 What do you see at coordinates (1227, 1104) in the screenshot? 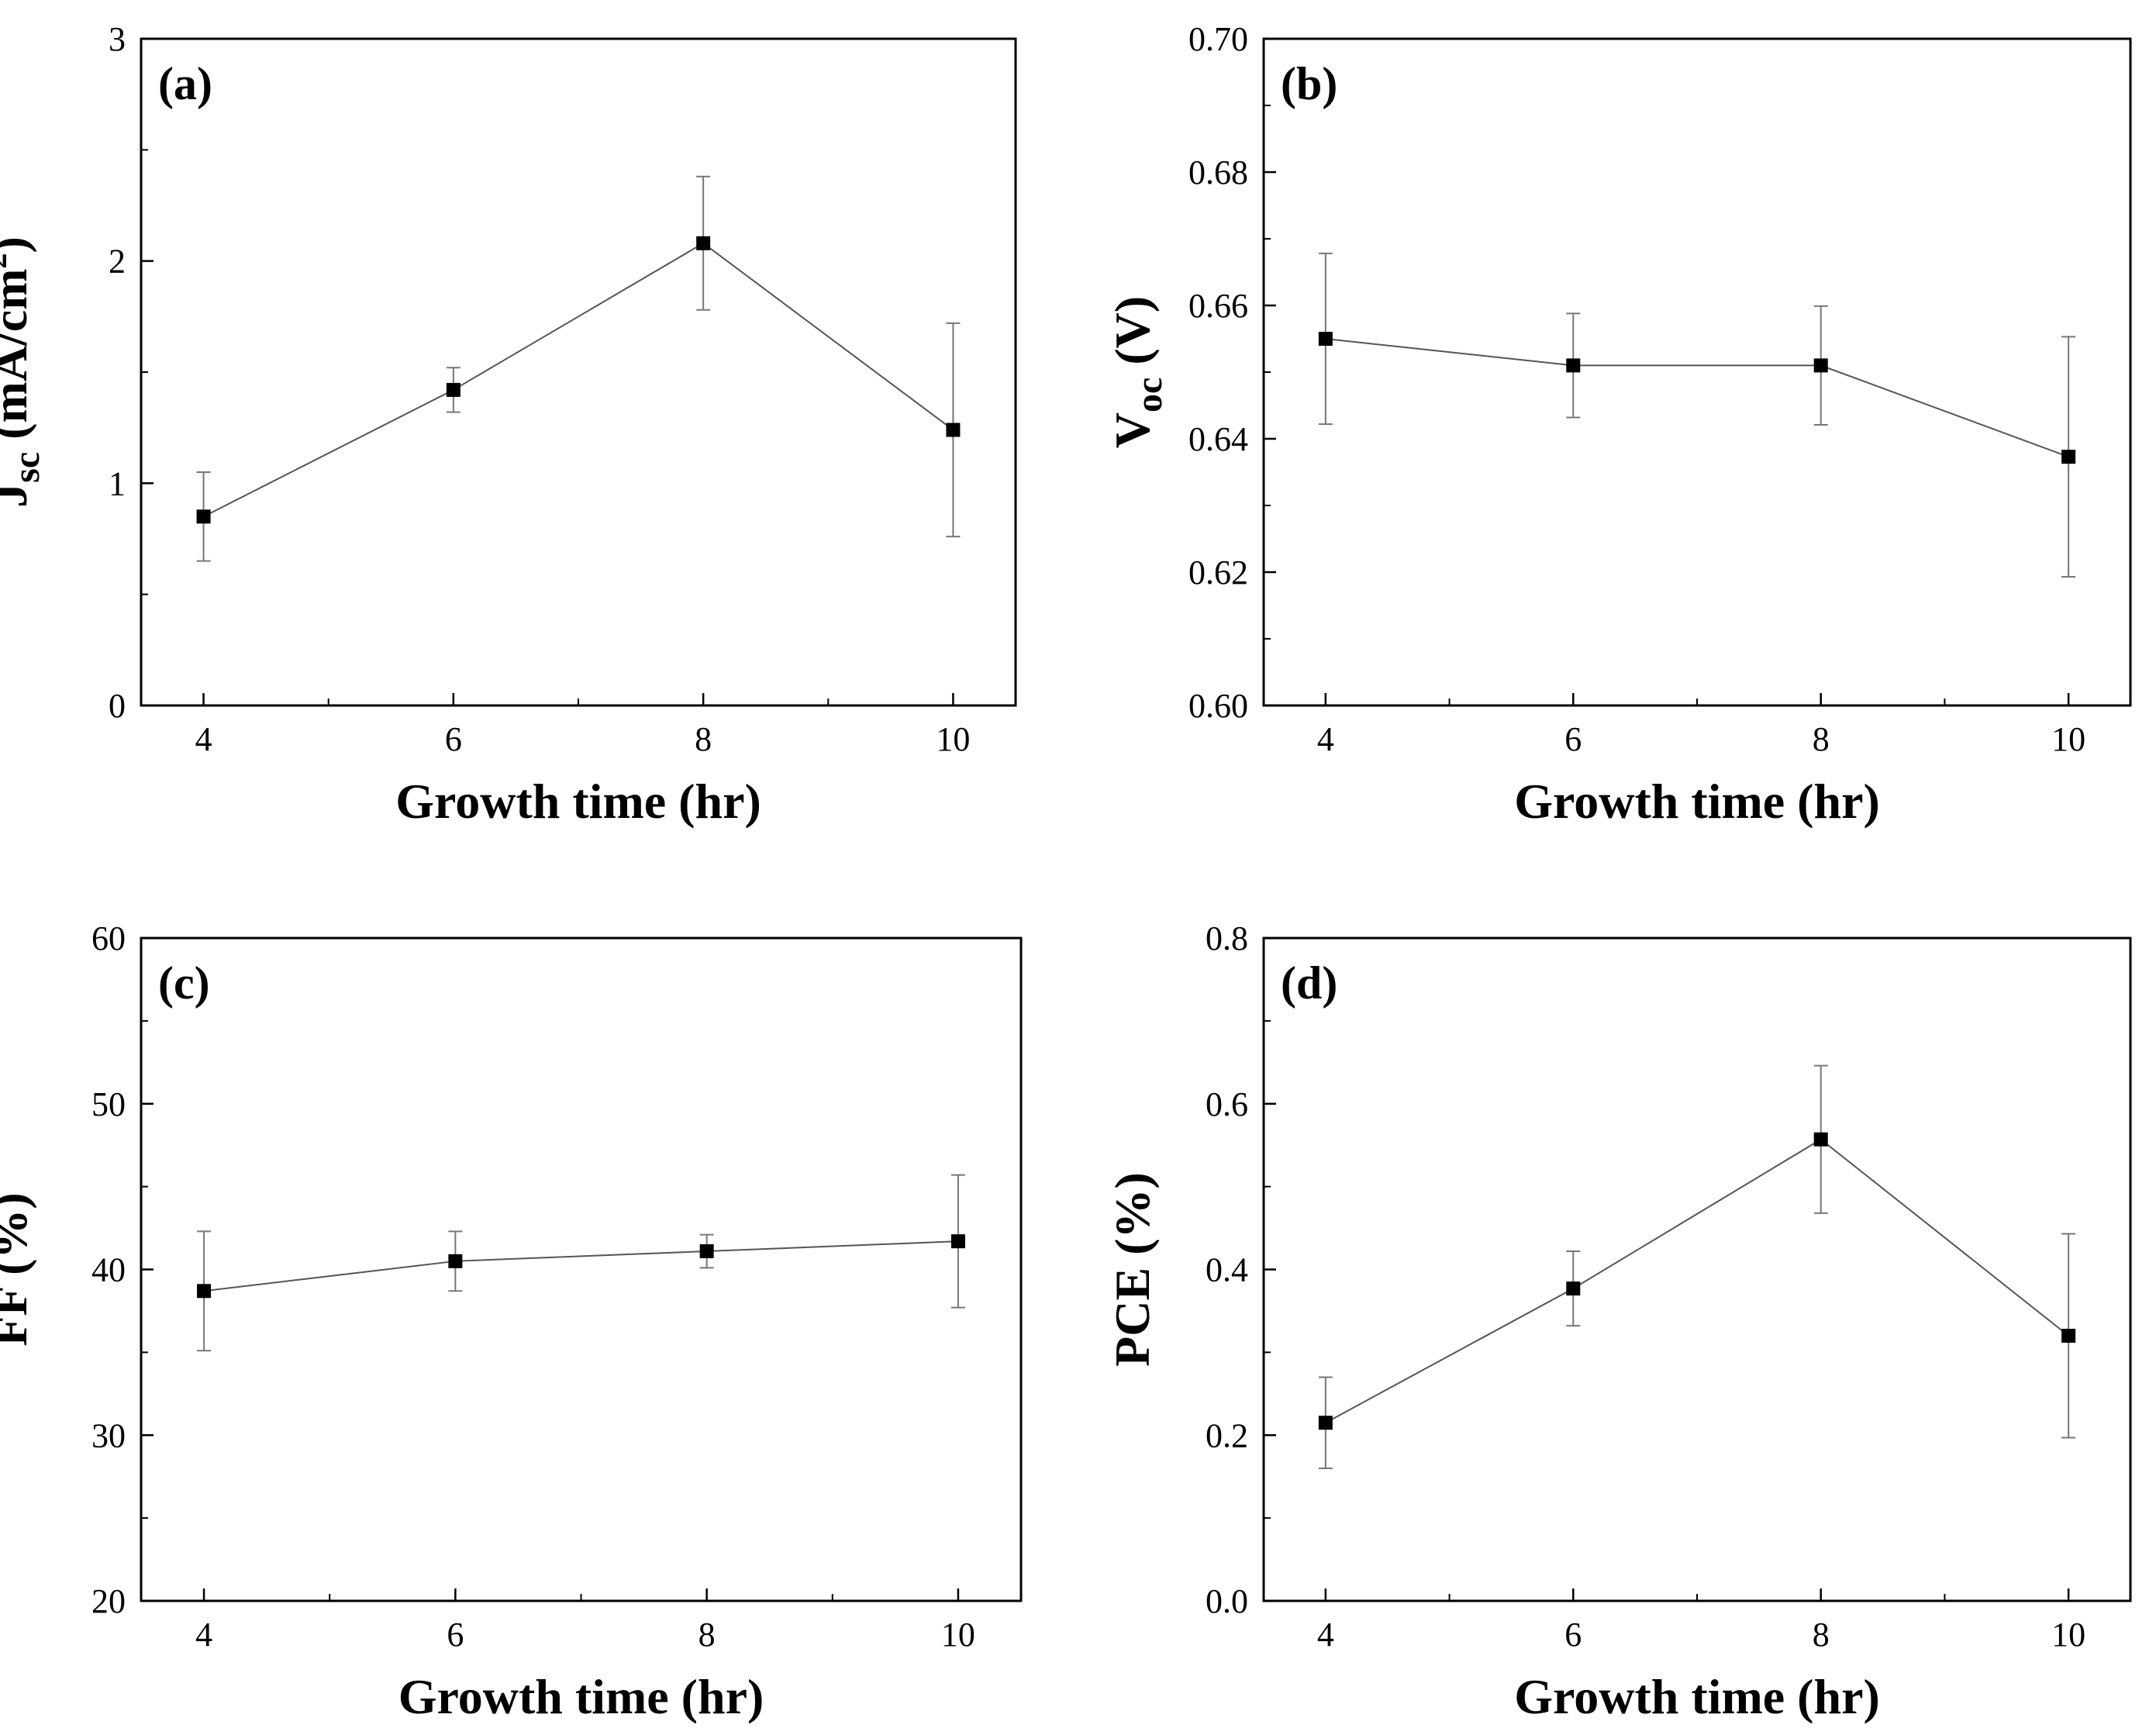
I see `y-tick-label: 0.6` at bounding box center [1227, 1104].